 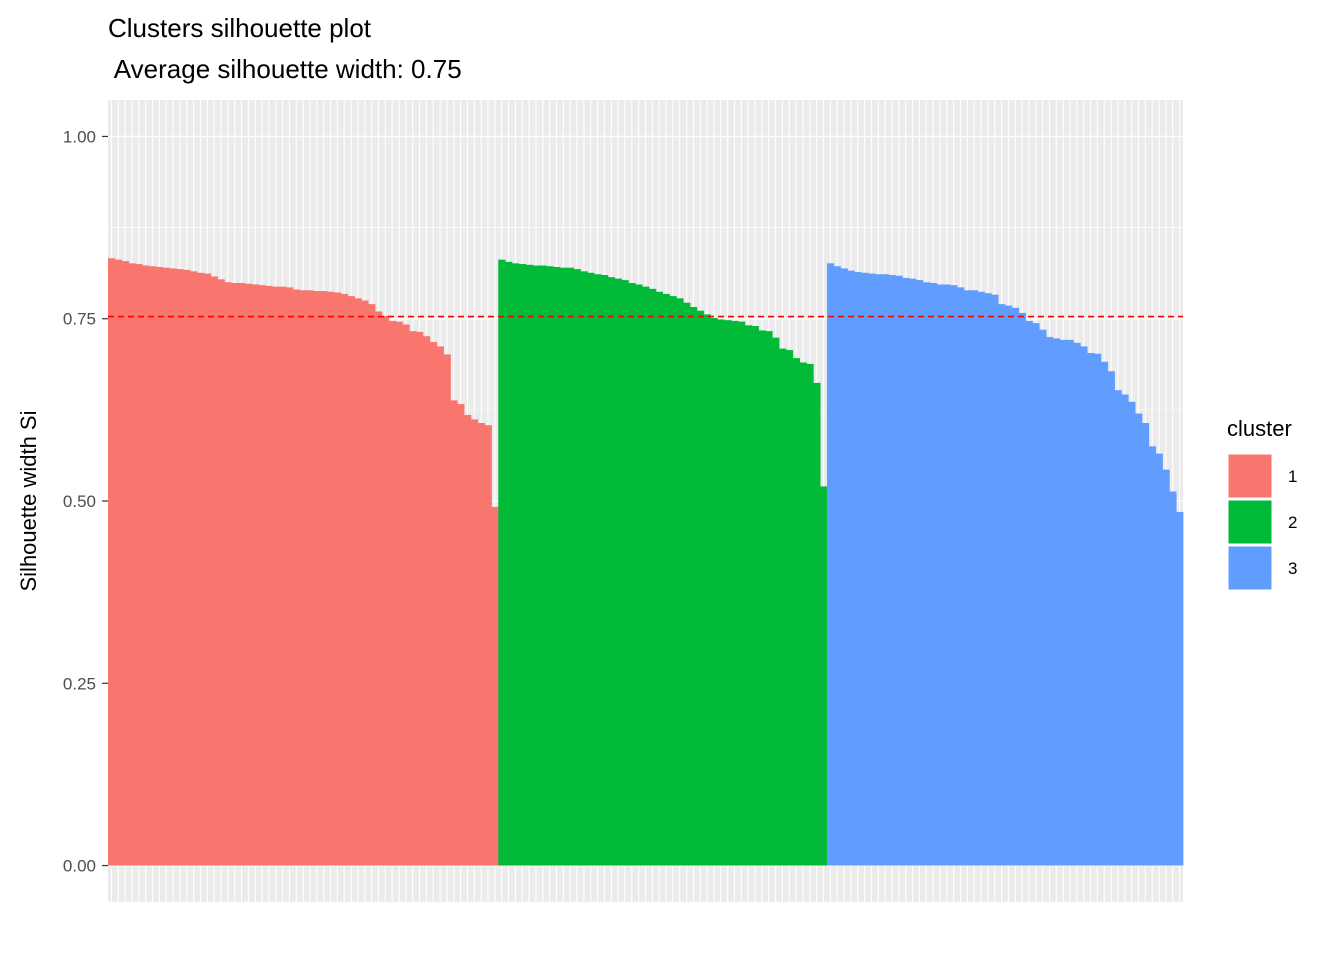 What do you see at coordinates (79, 136) in the screenshot?
I see `y-tick-label: 1.00` at bounding box center [79, 136].